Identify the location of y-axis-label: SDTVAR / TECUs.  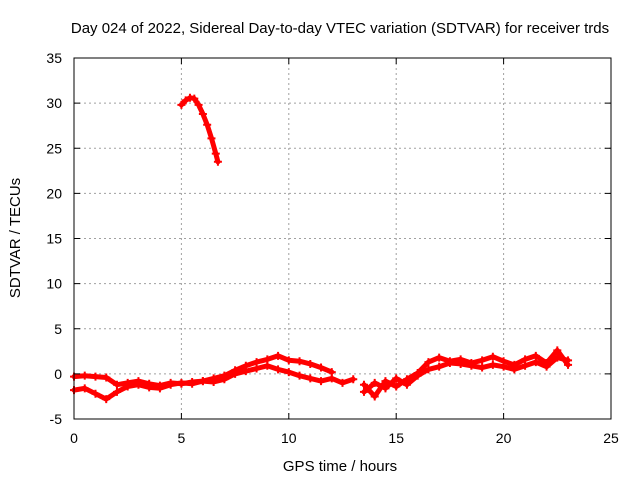
(15, 238).